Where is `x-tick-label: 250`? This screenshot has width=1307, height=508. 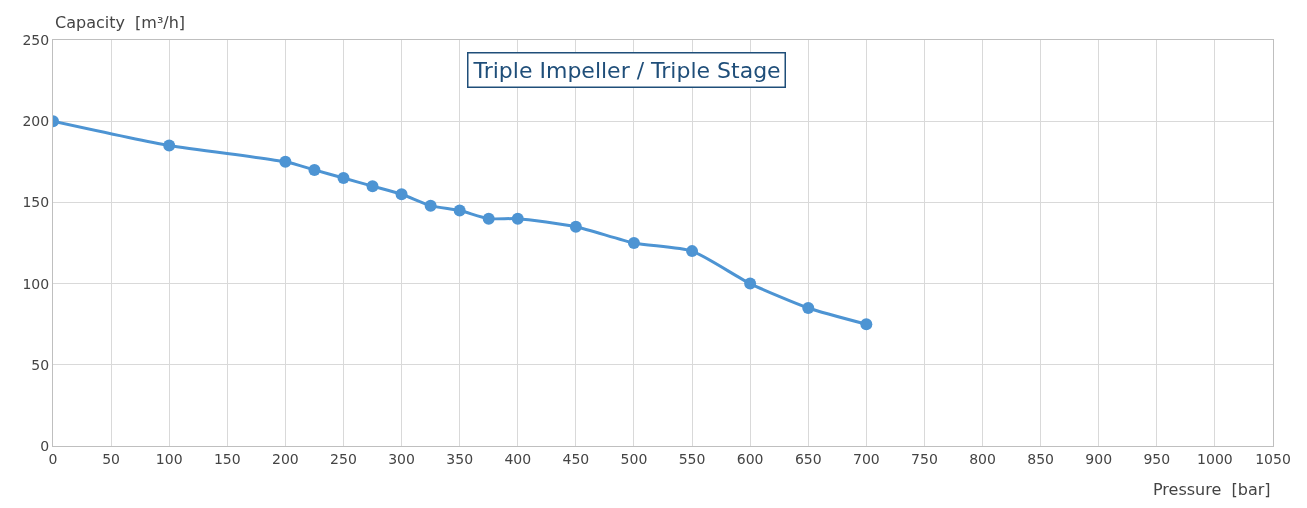
x-tick-label: 250 is located at coordinates (343, 458).